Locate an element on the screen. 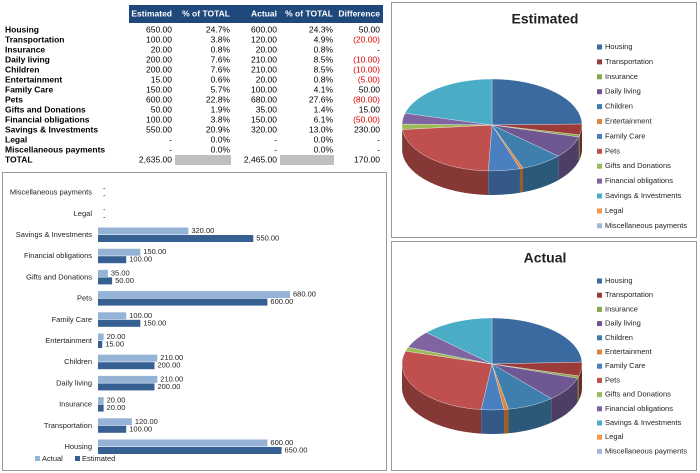  table-cell: 8.5% is located at coordinates (324, 69).